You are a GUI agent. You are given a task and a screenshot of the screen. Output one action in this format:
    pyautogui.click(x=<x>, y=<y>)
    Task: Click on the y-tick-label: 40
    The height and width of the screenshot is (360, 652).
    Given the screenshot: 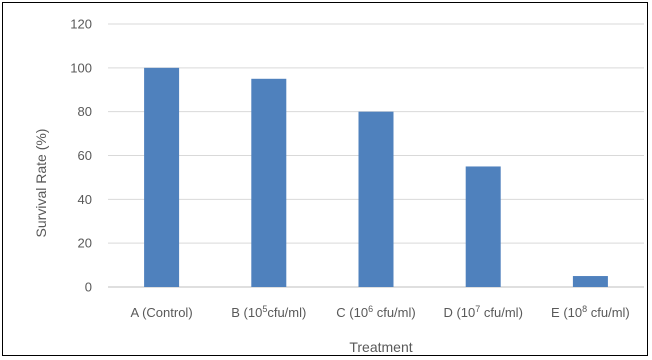 What is the action you would take?
    pyautogui.click(x=85, y=199)
    